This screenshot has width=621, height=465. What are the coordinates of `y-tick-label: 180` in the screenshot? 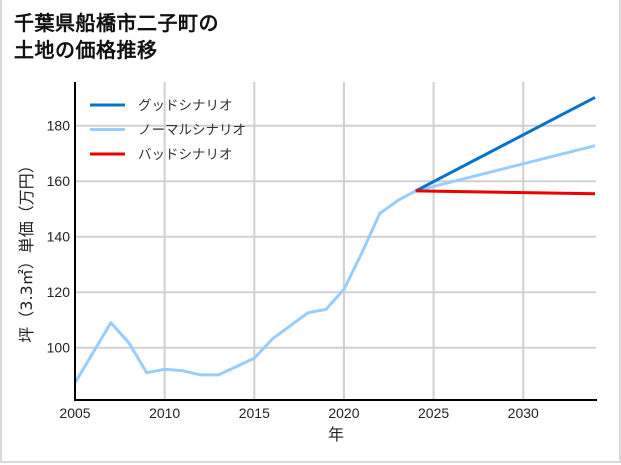 It's located at (59, 126).